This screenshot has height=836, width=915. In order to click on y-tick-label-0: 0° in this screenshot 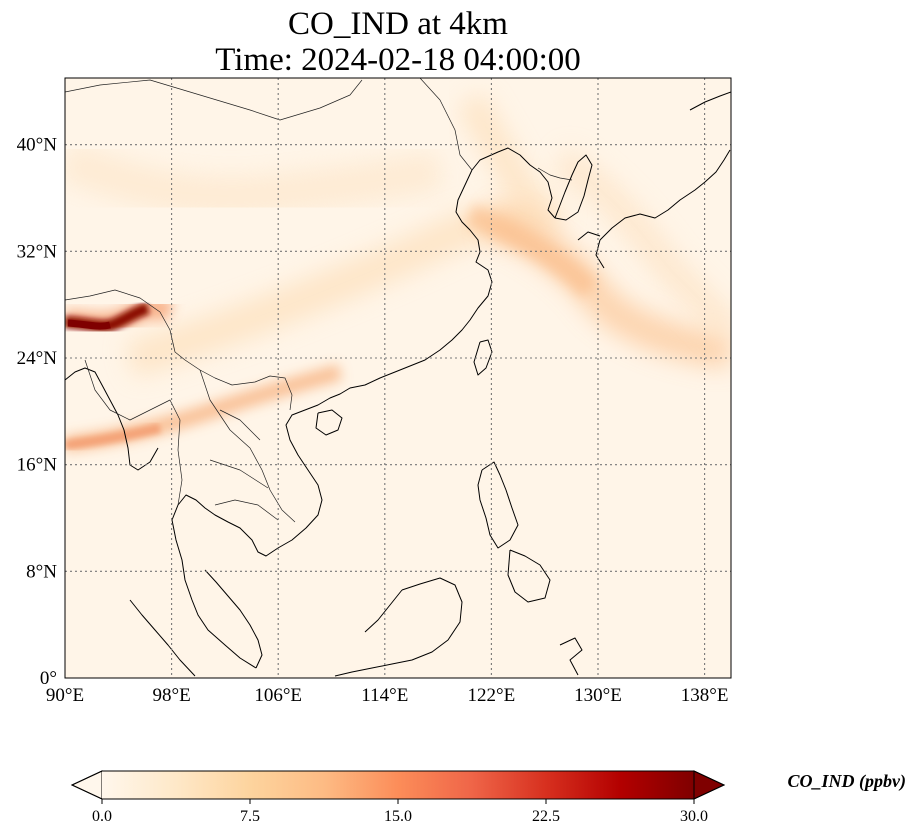, I will do `click(48, 678)`.